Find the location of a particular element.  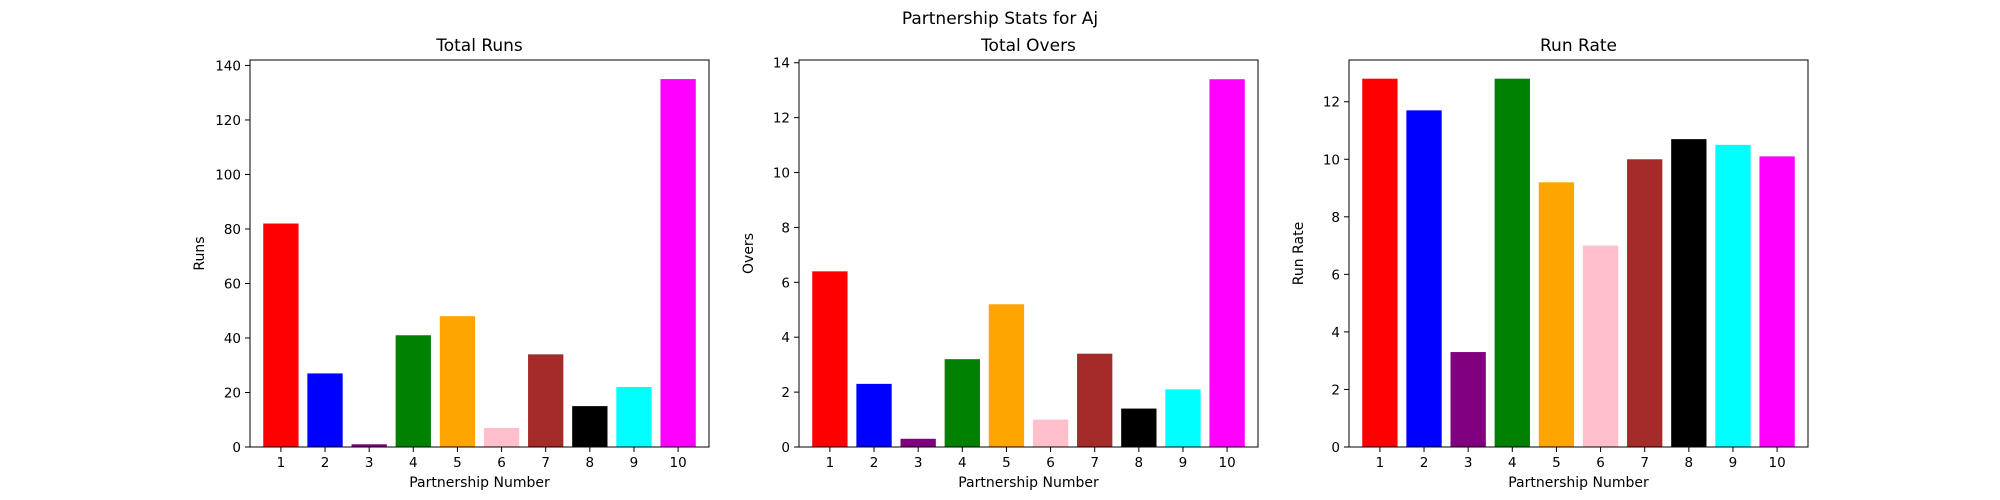

y-axis-label: Run Rate is located at coordinates (1299, 253).